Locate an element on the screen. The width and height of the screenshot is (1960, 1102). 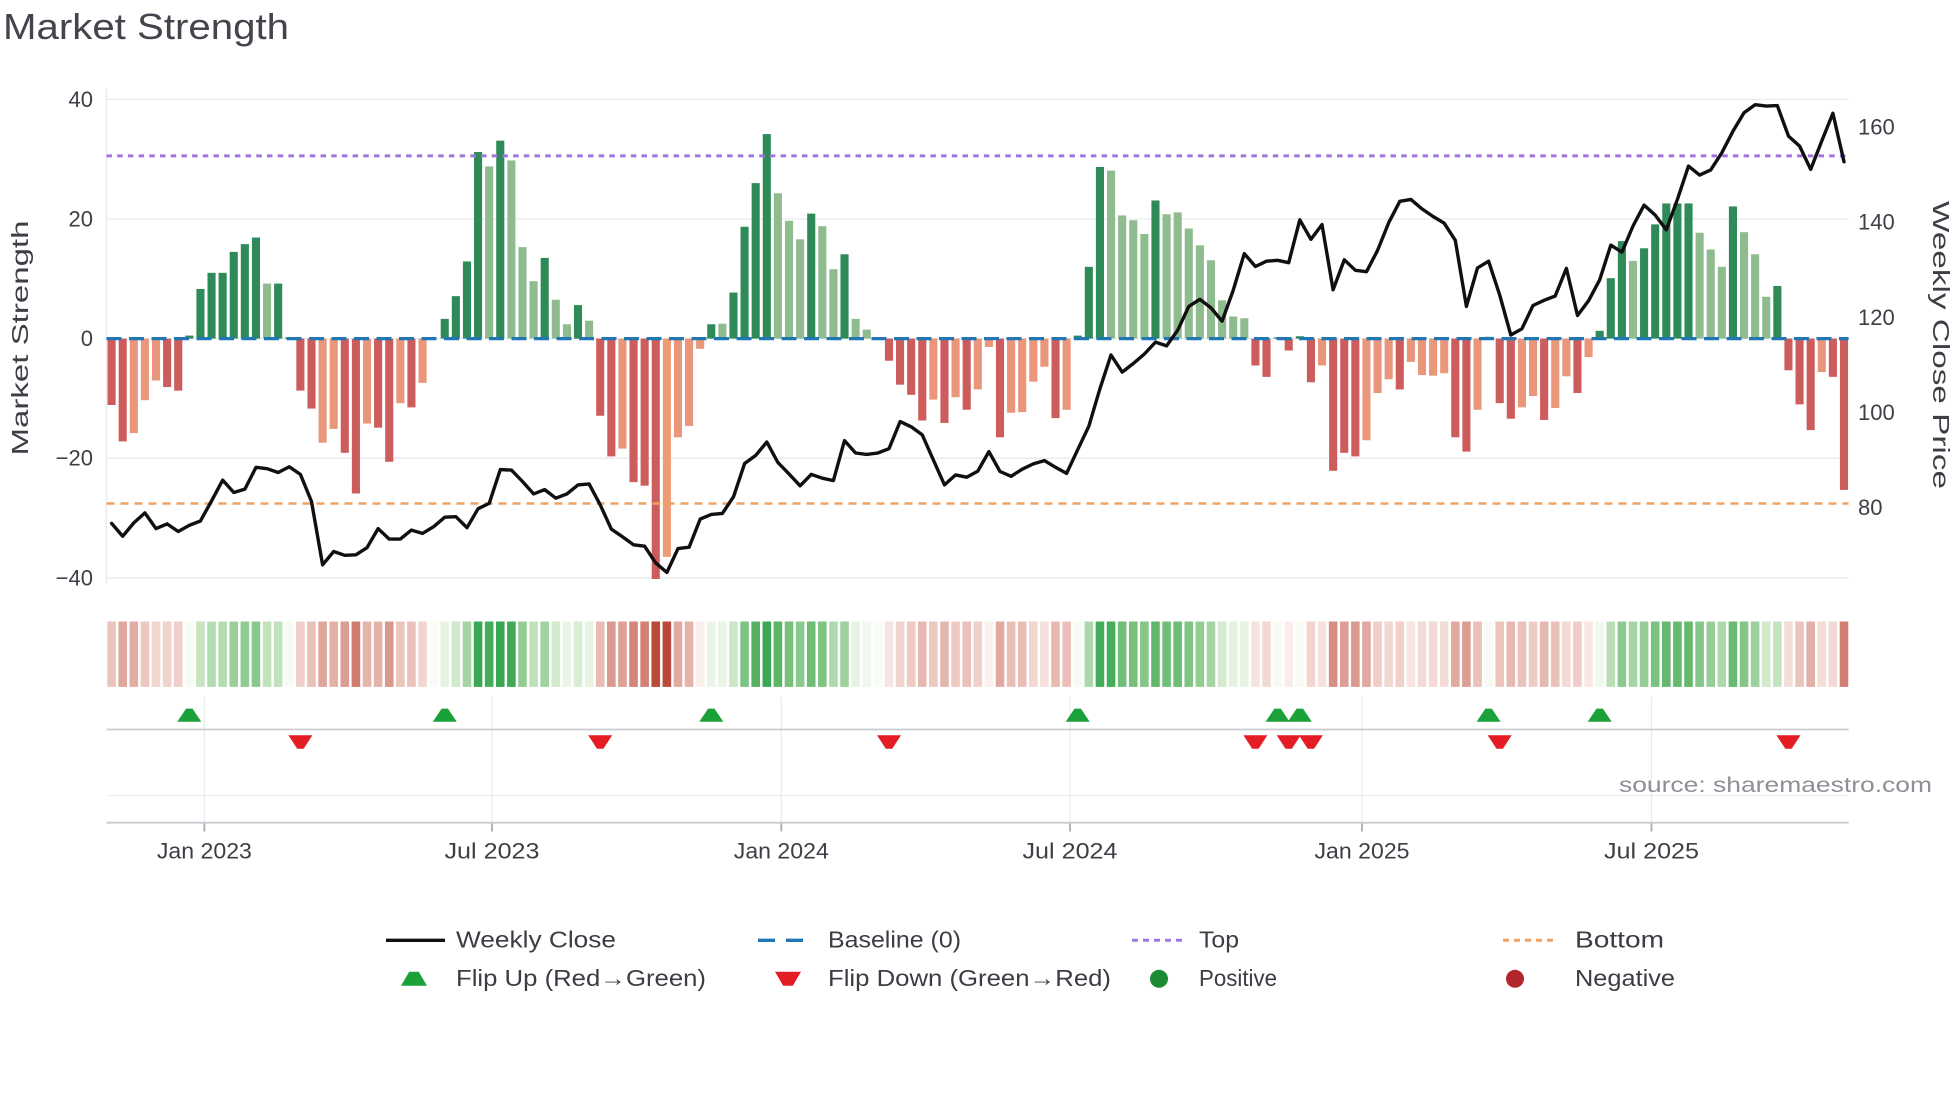
svg-text: Jul 2023 is located at coordinates (492, 851).